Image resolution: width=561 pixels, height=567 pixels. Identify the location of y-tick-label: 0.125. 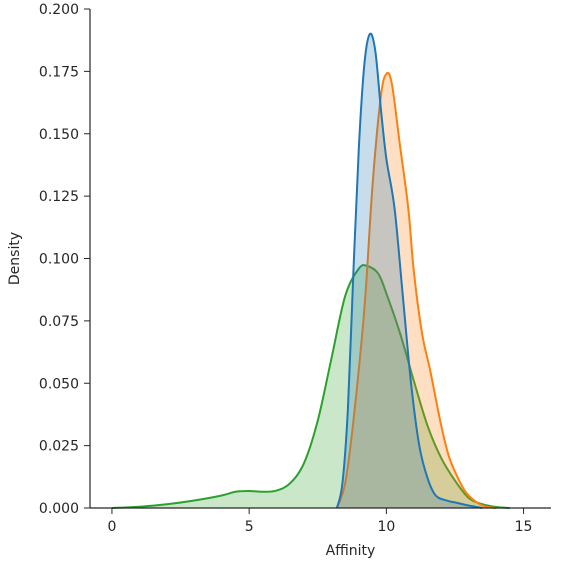
(59, 197).